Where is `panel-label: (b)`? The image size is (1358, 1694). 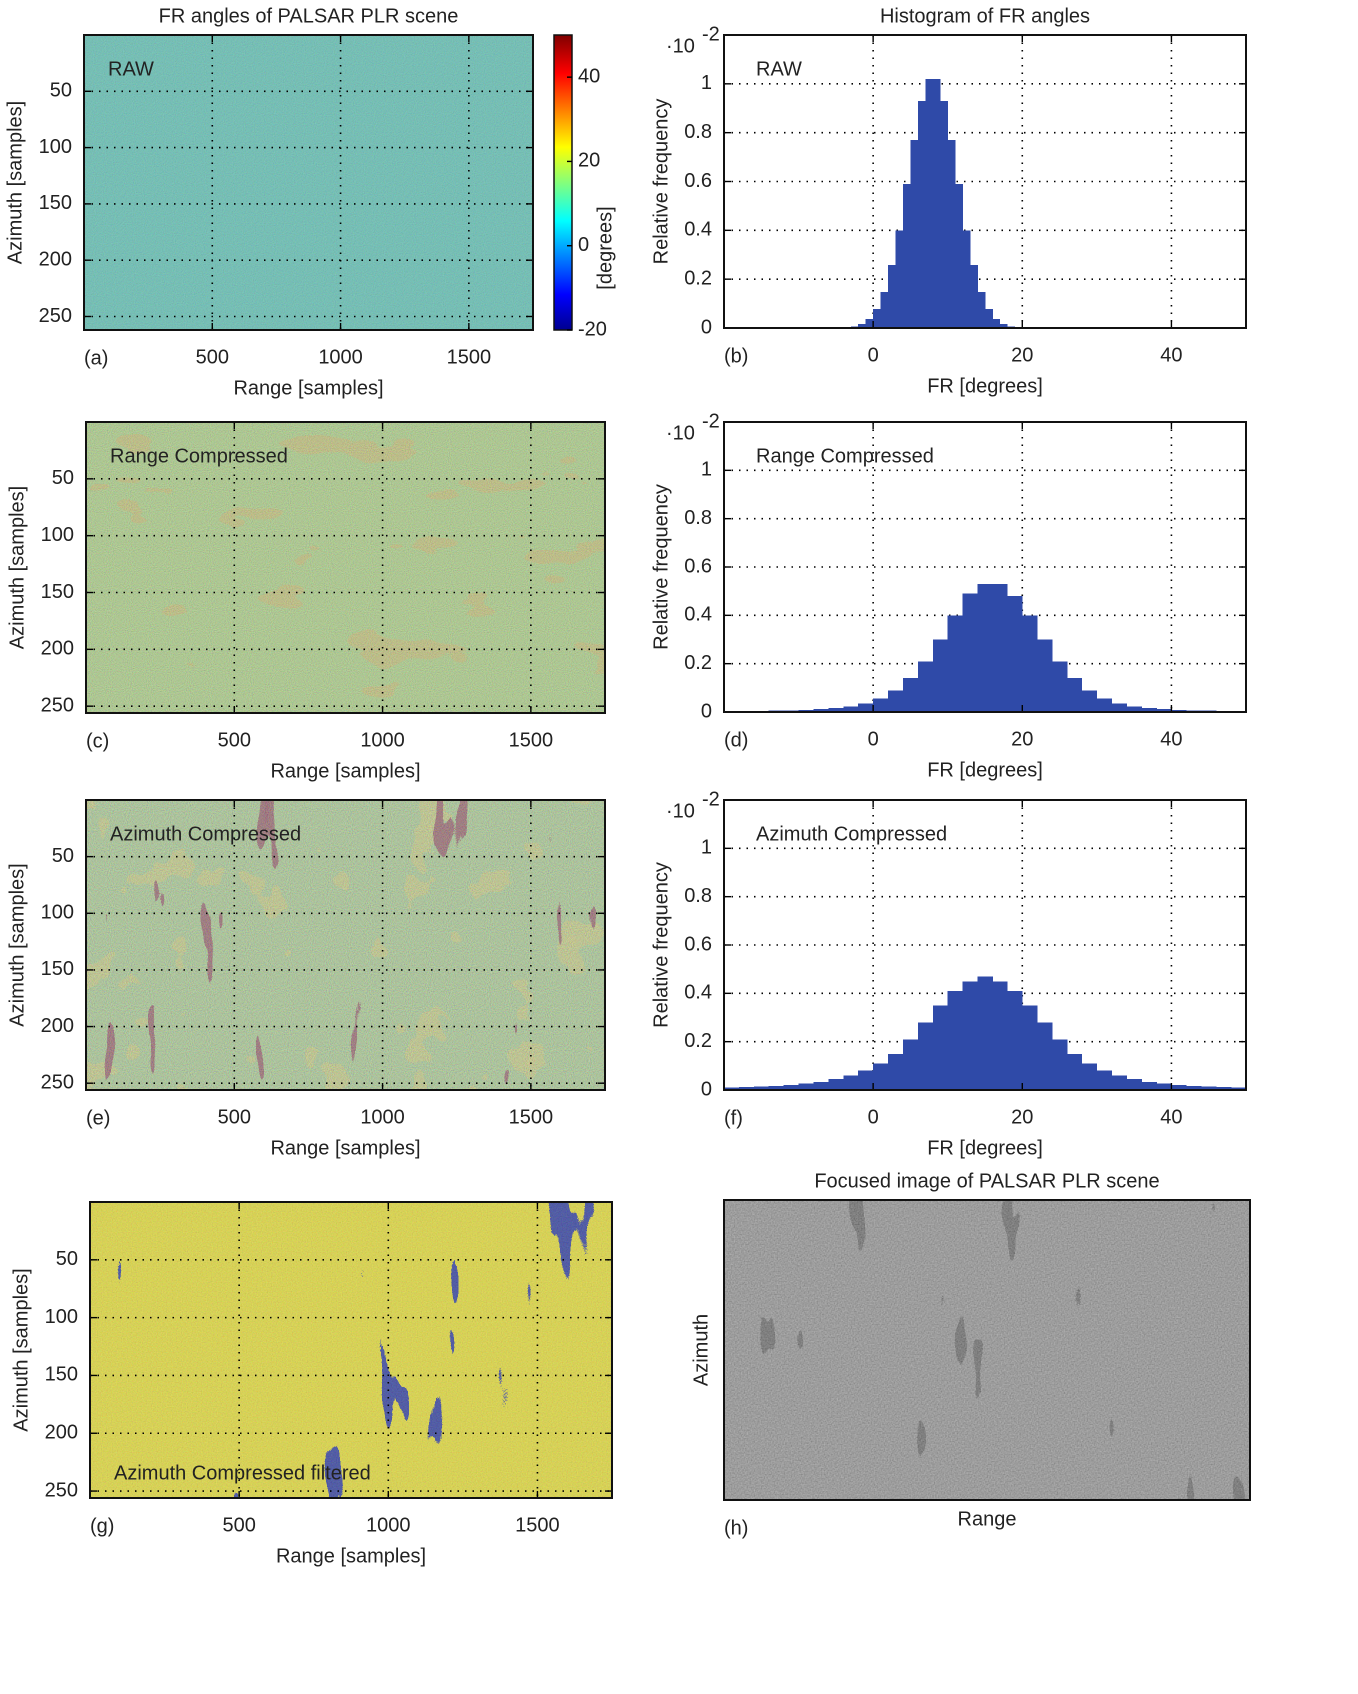 panel-label: (b) is located at coordinates (736, 356).